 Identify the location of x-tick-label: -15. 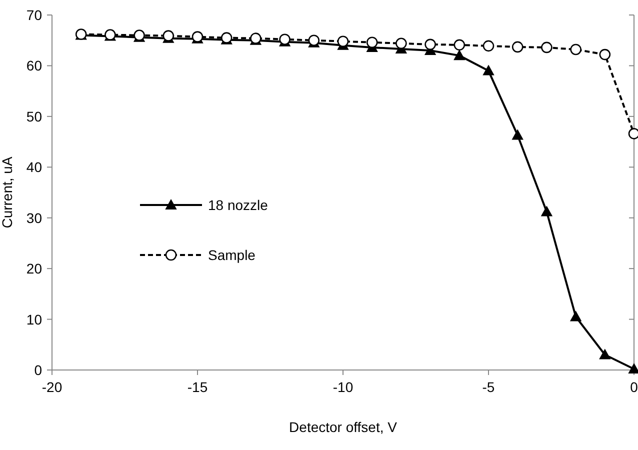
(197, 387).